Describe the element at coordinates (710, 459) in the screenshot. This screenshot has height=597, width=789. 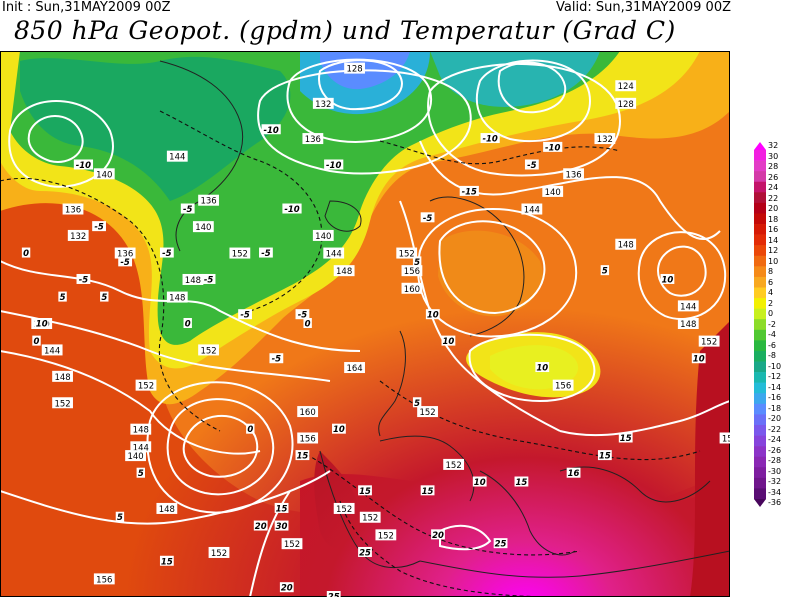
I see `temperature-field-hot-east` at that location.